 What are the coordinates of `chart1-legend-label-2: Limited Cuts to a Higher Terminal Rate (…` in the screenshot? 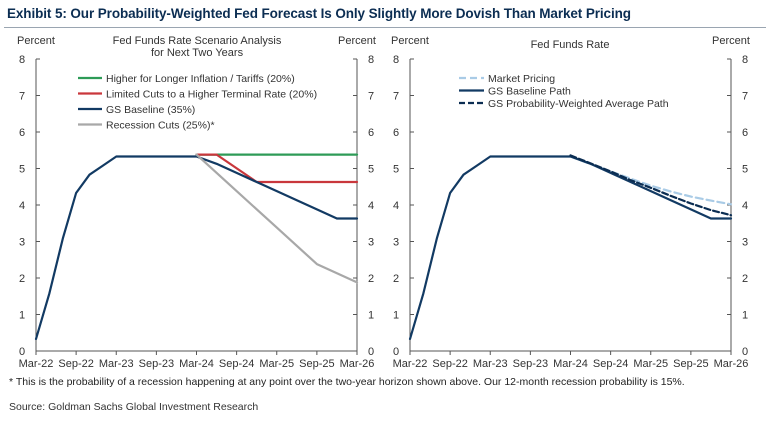 It's located at (211, 95).